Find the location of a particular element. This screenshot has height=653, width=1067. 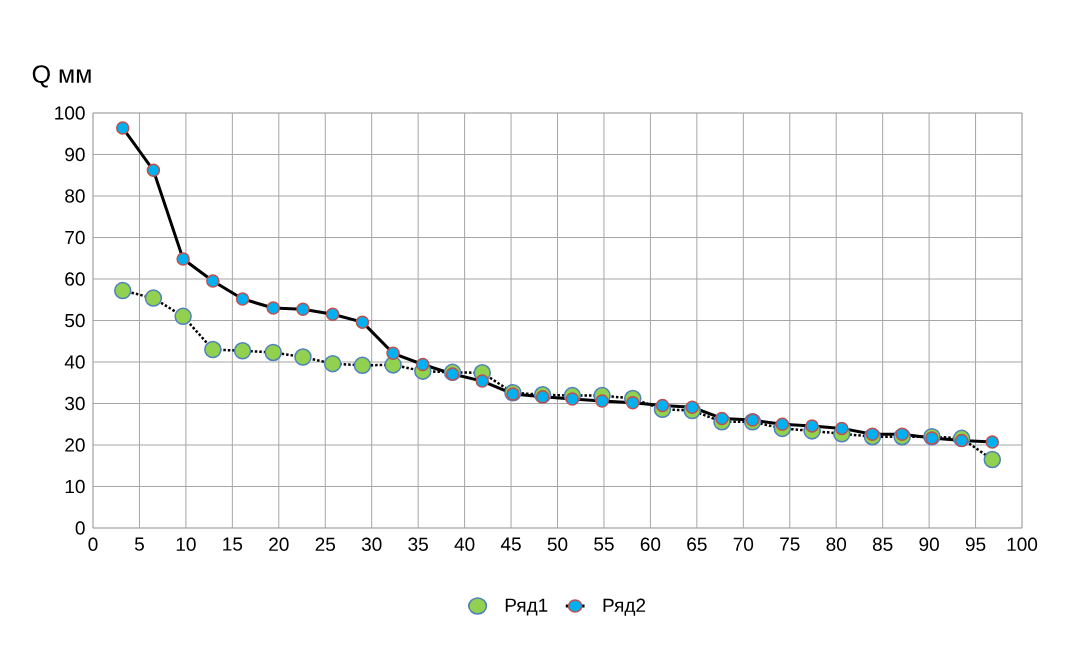

x-tick-label: 20 is located at coordinates (279, 544).